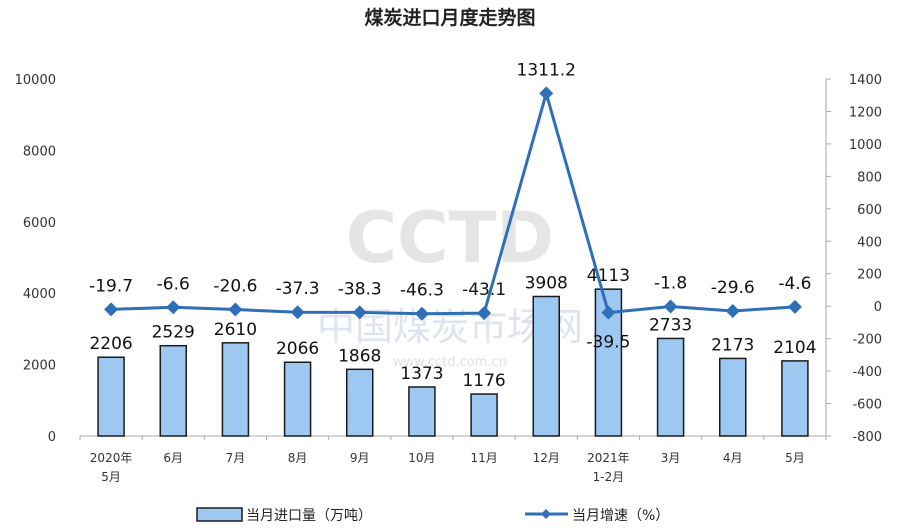  Describe the element at coordinates (546, 283) in the screenshot. I see `bar-data-label: 3908` at that location.